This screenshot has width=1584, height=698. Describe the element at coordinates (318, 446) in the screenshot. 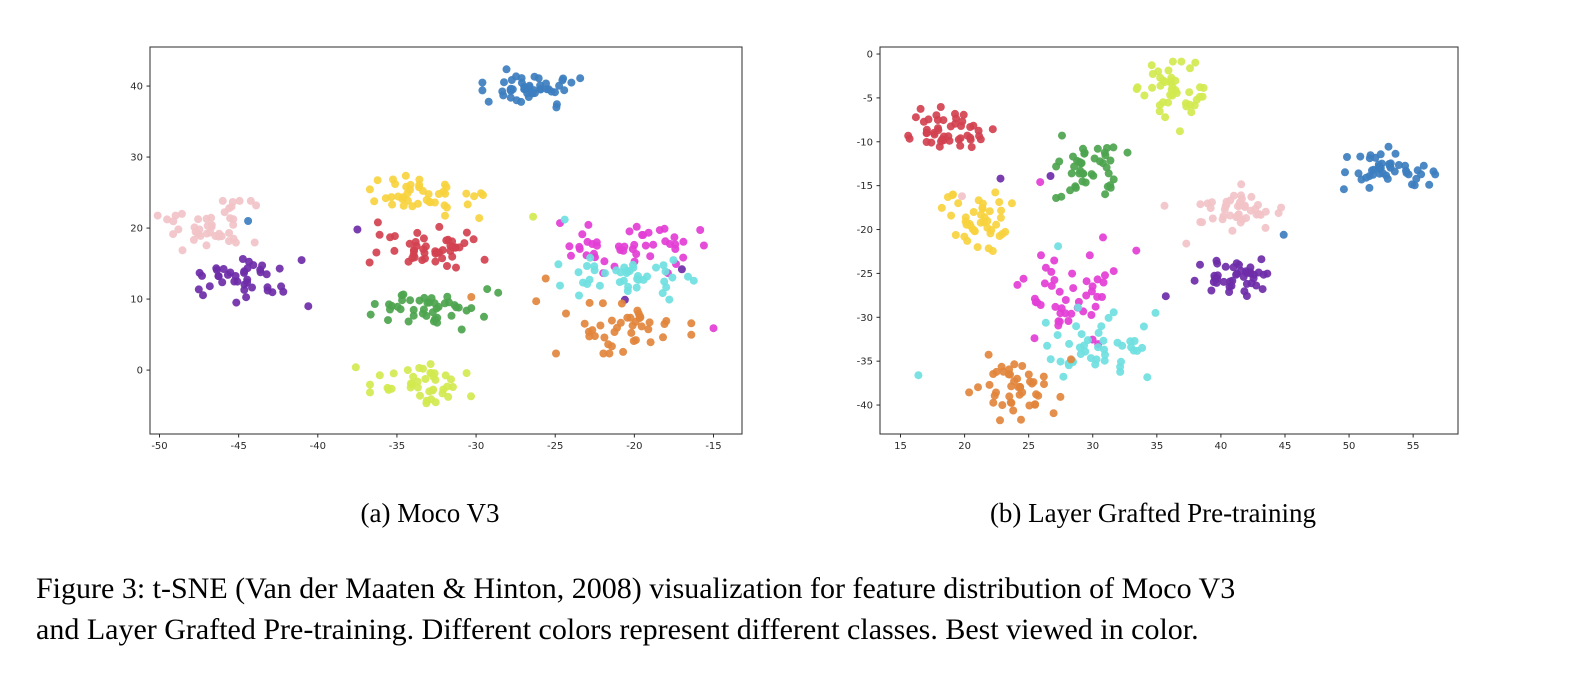

I see `x-tick-label: -40` at that location.